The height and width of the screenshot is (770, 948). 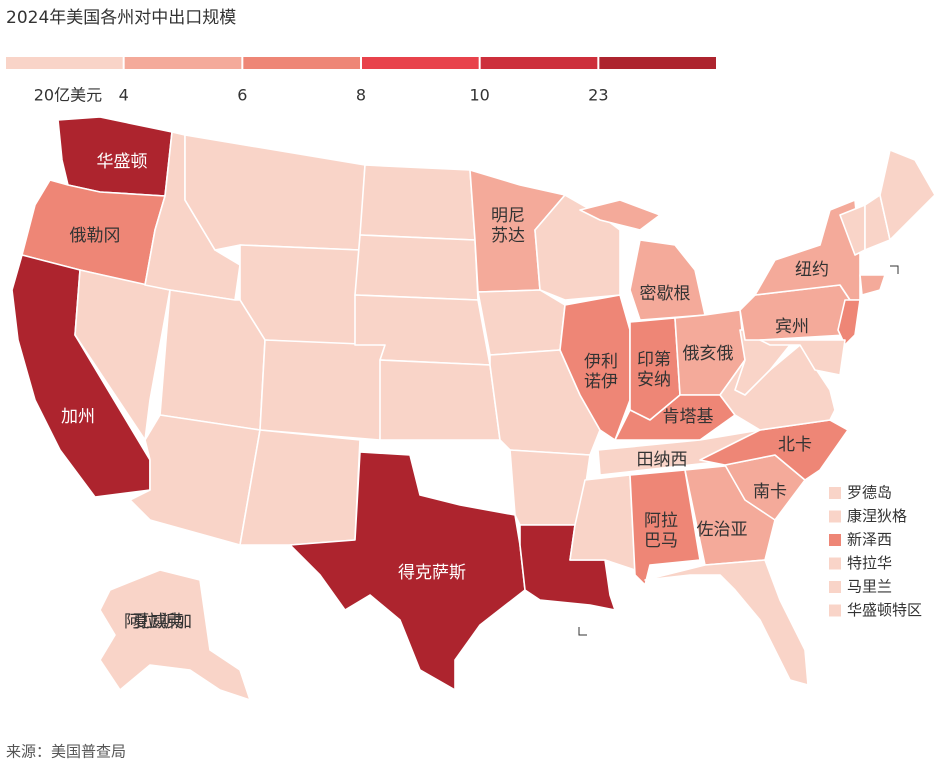 What do you see at coordinates (661, 541) in the screenshot?
I see `label-line: 巴马` at bounding box center [661, 541].